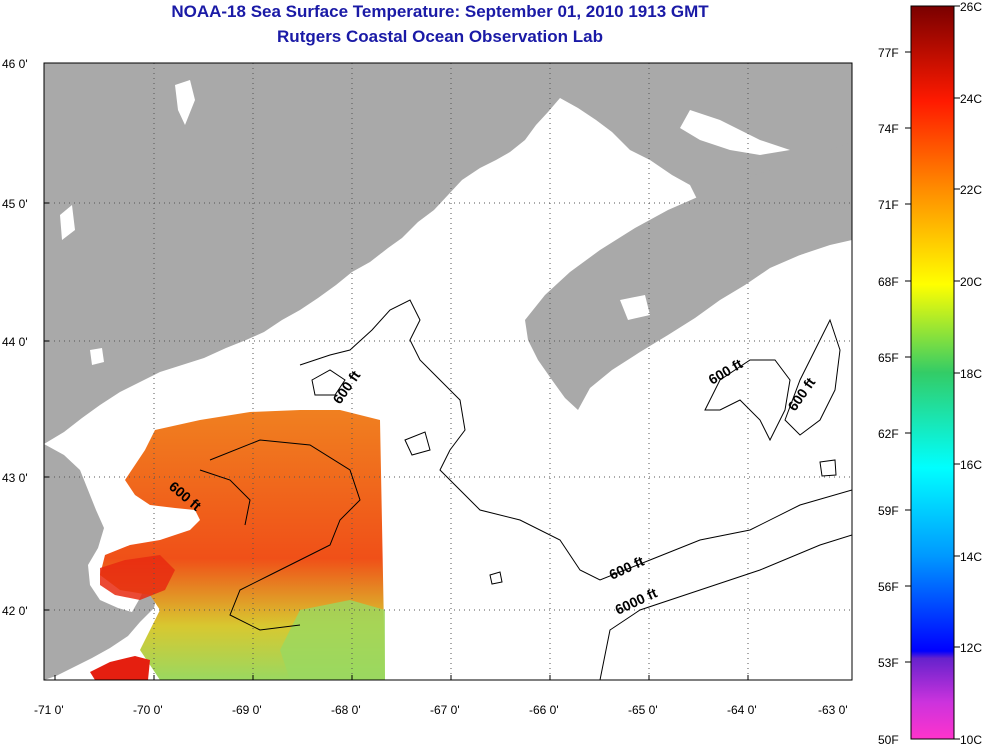 The image size is (992, 754). What do you see at coordinates (971, 557) in the screenshot?
I see `colorbar-celsius-label: 14C` at bounding box center [971, 557].